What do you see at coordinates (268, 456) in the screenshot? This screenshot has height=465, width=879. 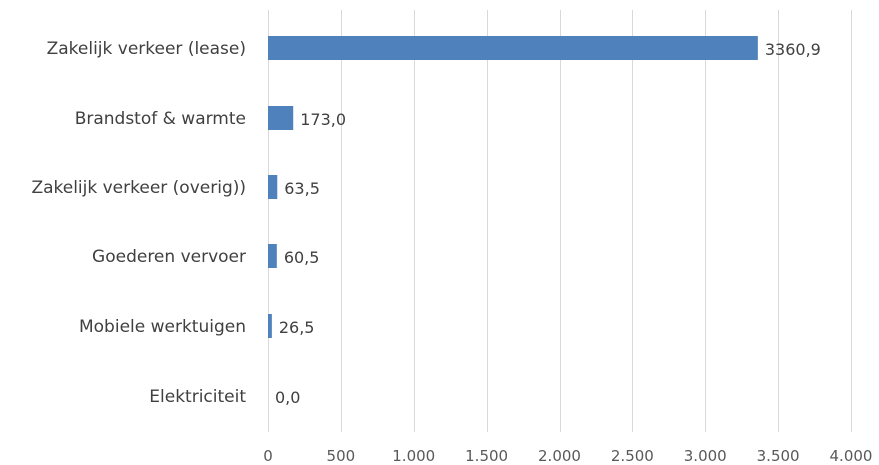 I see `x-tick-label: 0` at bounding box center [268, 456].